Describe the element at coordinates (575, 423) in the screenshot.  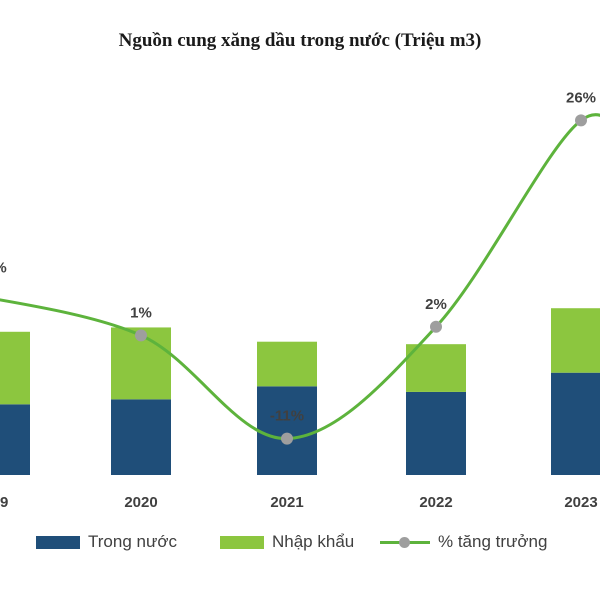
I see `bar-trong-nuoc-2023` at that location.